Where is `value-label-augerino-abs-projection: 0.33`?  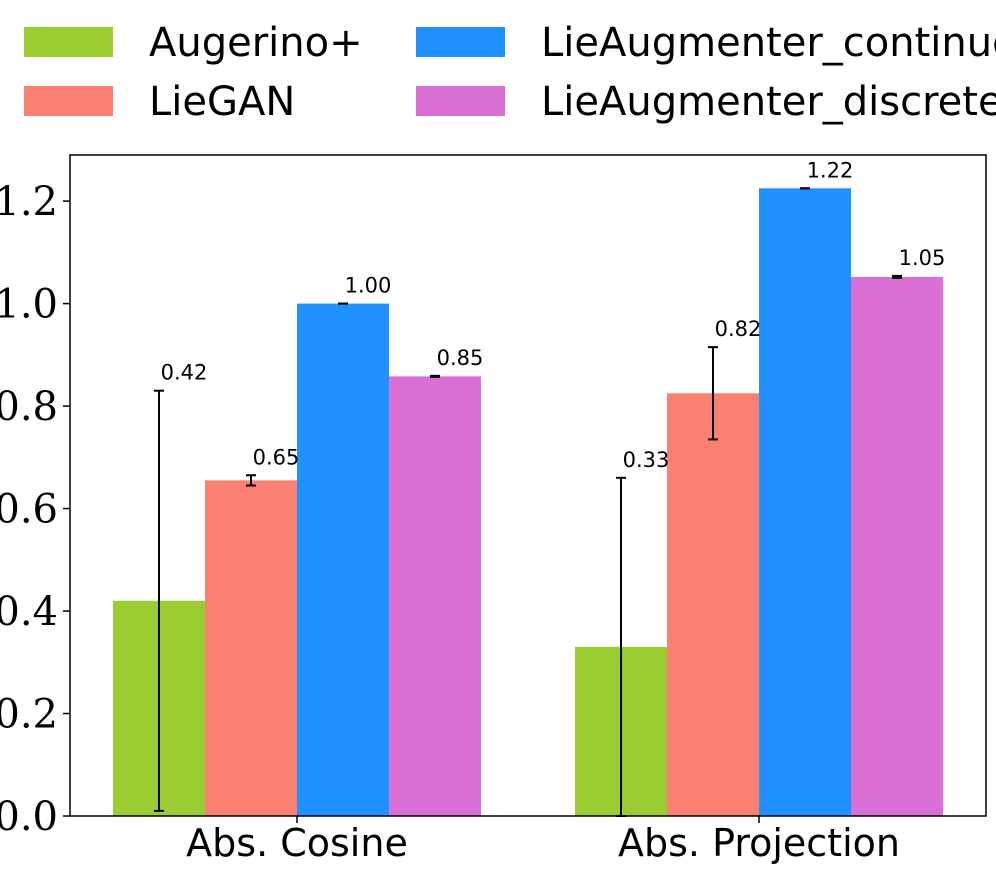
value-label-augerino-abs-projection: 0.33 is located at coordinates (646, 460).